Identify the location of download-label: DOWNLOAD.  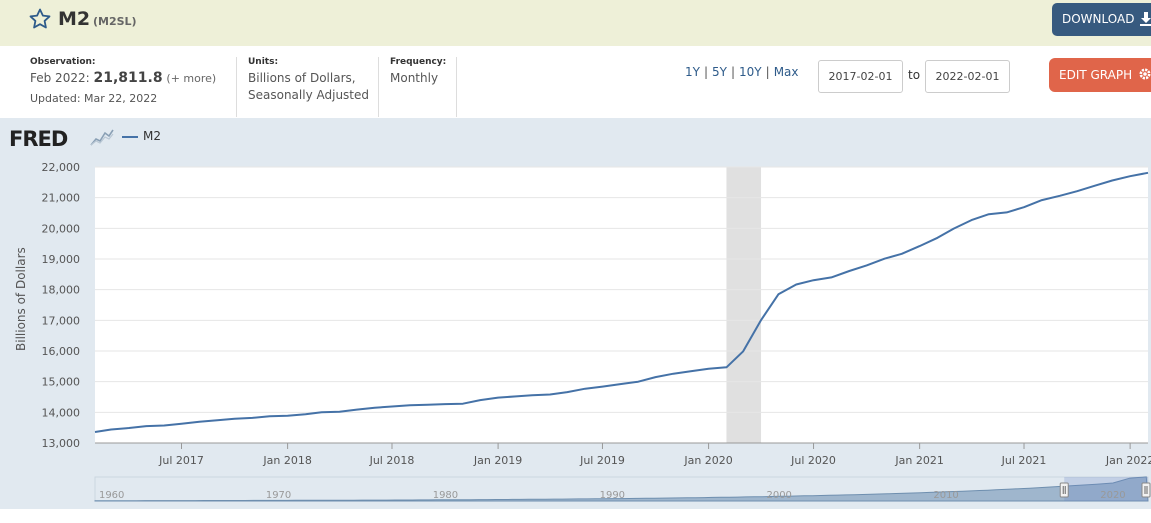
(1098, 19).